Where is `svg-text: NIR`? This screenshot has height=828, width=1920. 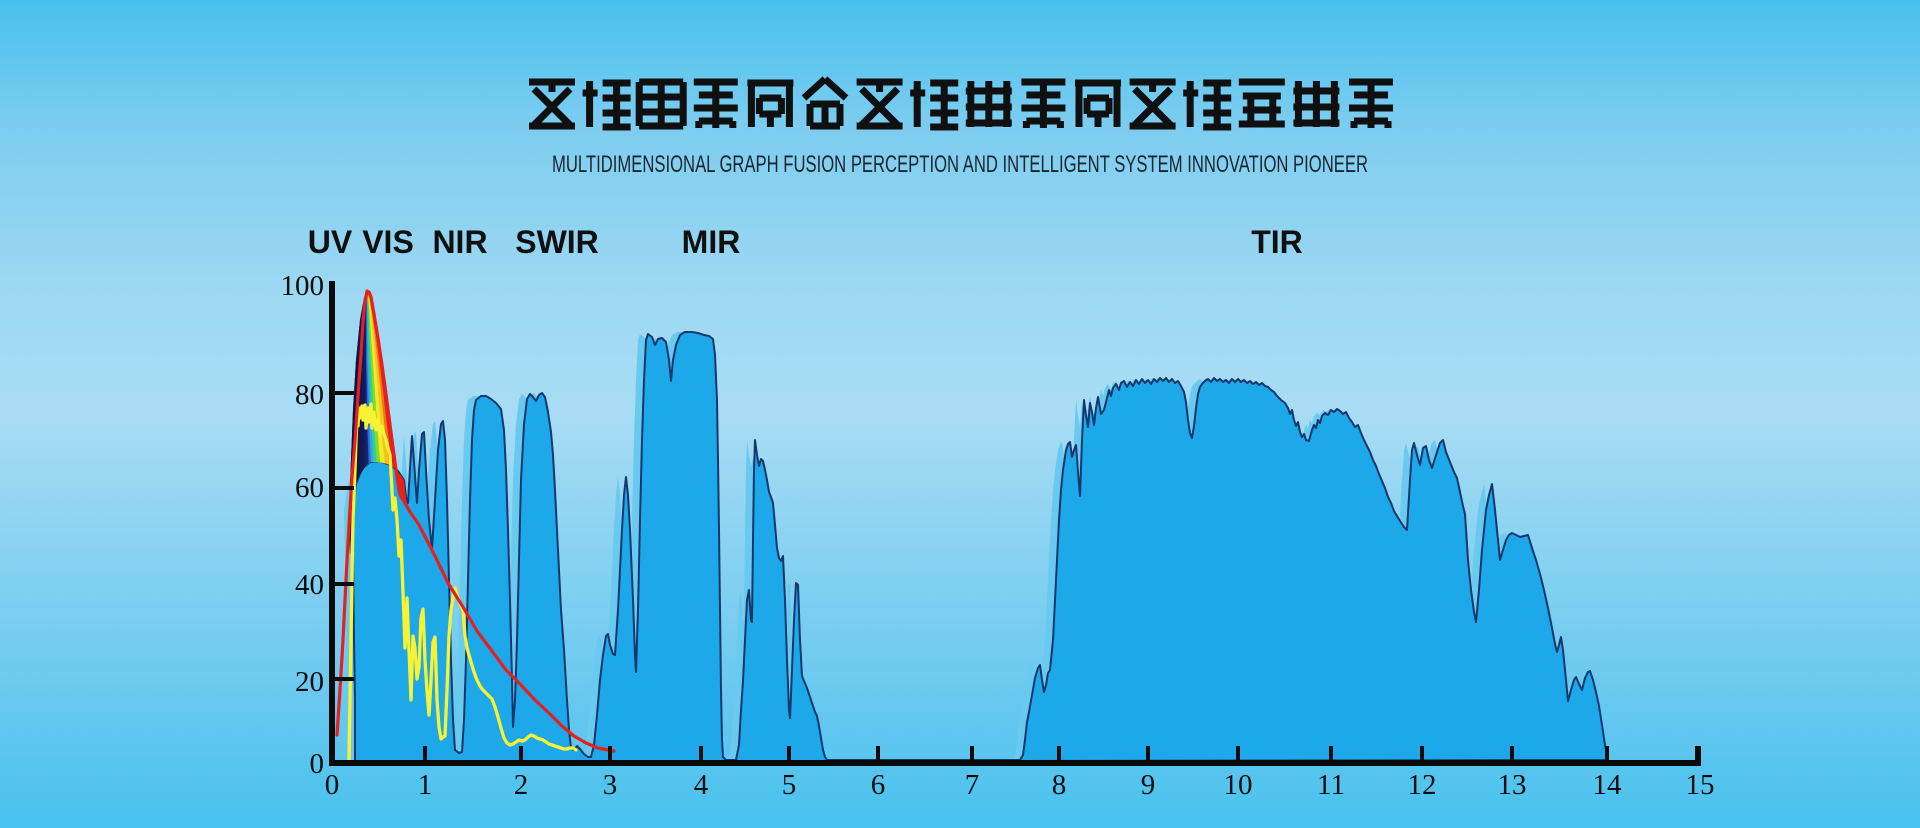
svg-text: NIR is located at coordinates (459, 242).